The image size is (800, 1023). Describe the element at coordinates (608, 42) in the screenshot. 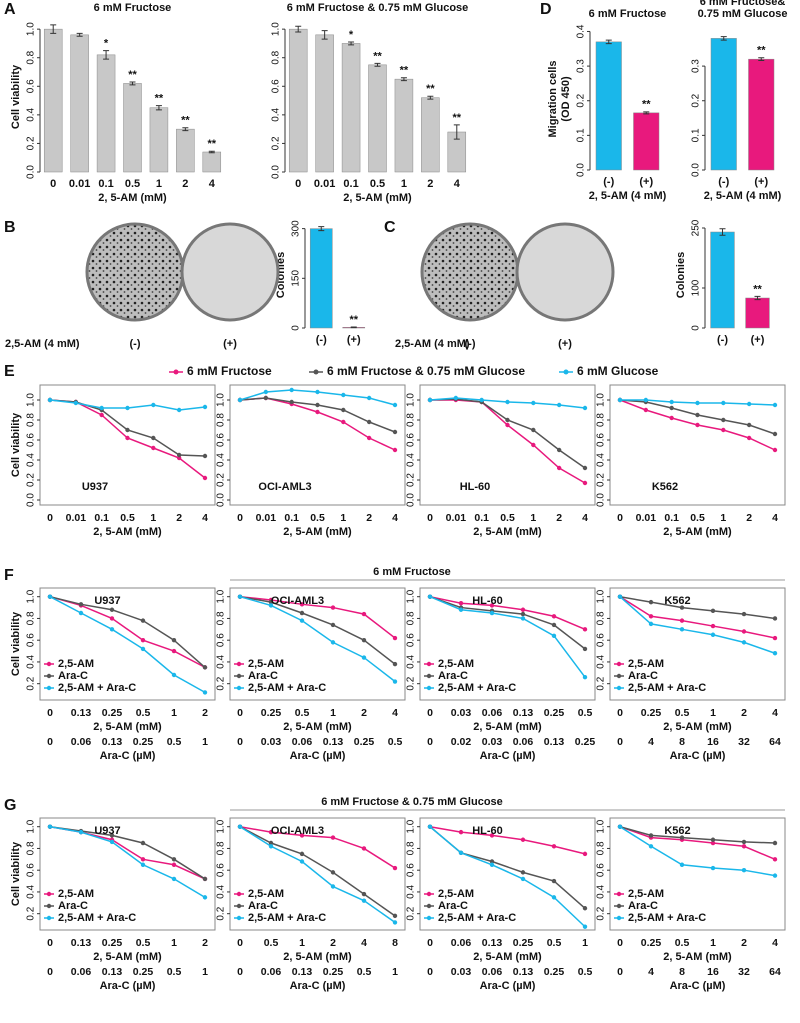

I see `error-bar` at that location.